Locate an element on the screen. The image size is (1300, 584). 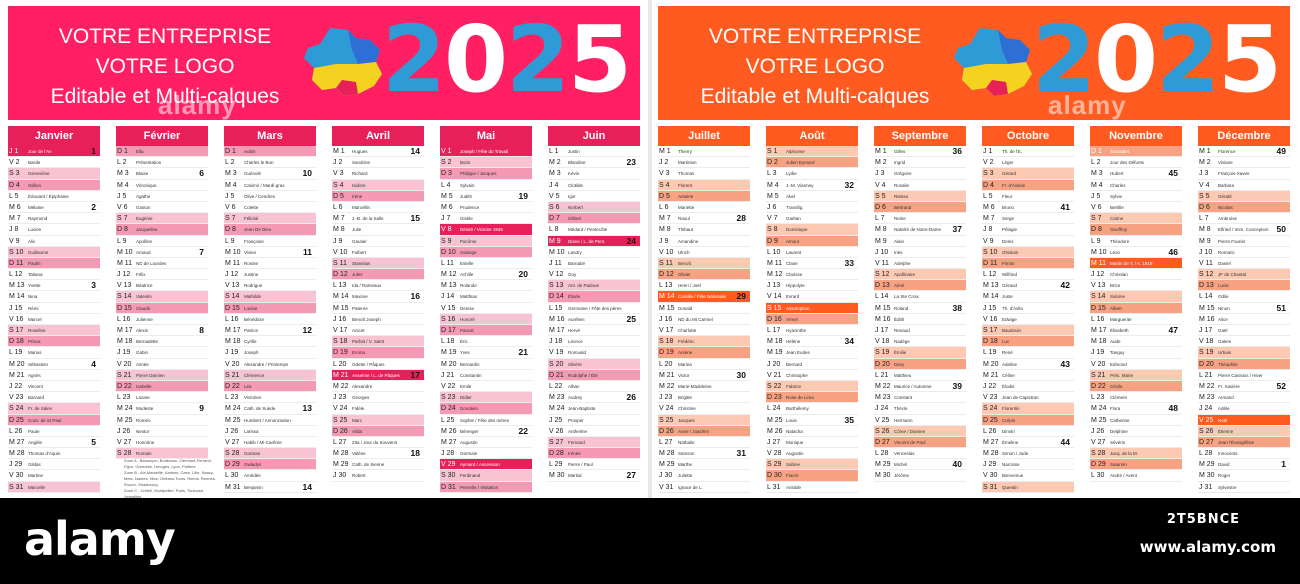
day-row: V 24 Christine is located at coordinates (704, 409).